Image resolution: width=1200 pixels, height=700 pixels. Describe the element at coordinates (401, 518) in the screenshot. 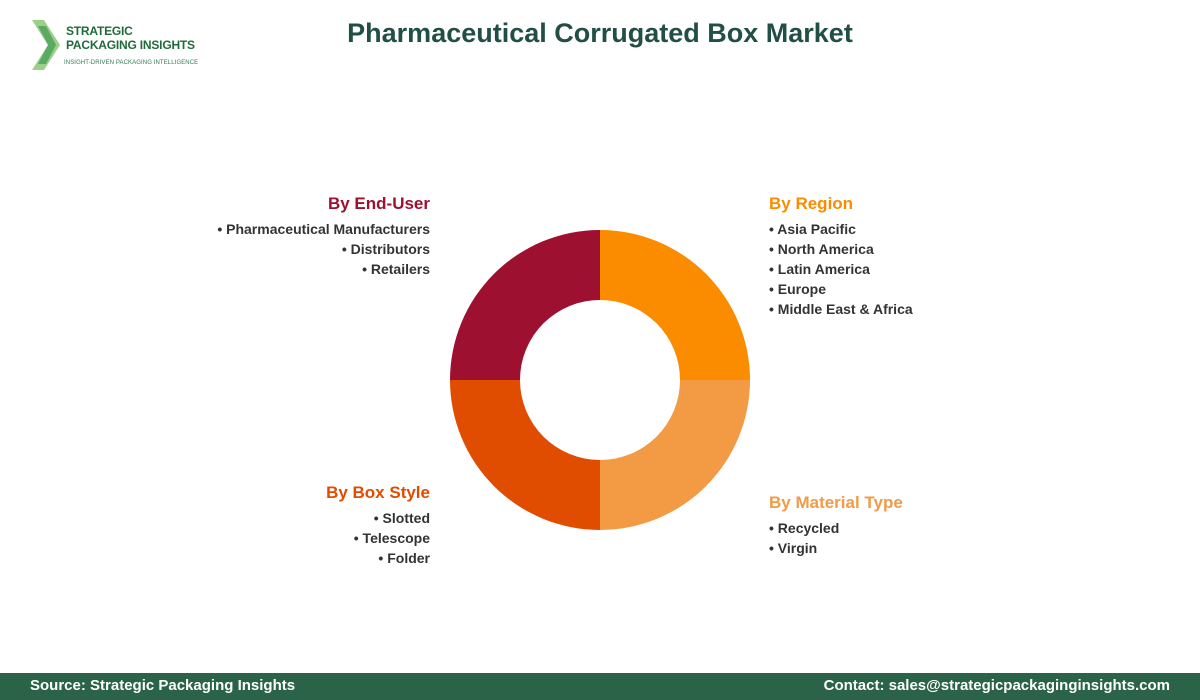

I see `segment-item: • Slotted` at that location.